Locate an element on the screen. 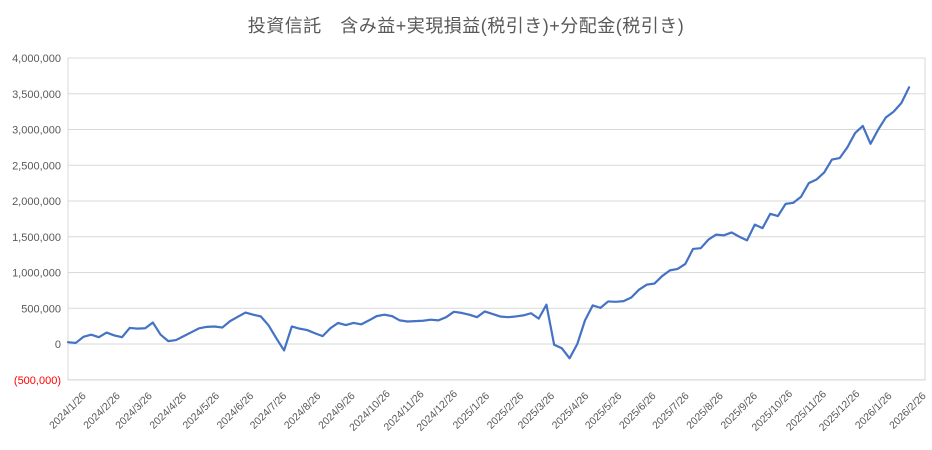  y-tick-label: 500,000 is located at coordinates (41, 309).